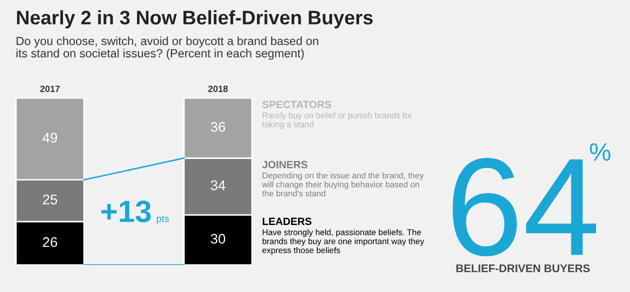 The height and width of the screenshot is (292, 630). I want to click on annotation: Have strongly held, passionate beliefs. The brands they buy are one important way they express those beliefs, so click(343, 242).